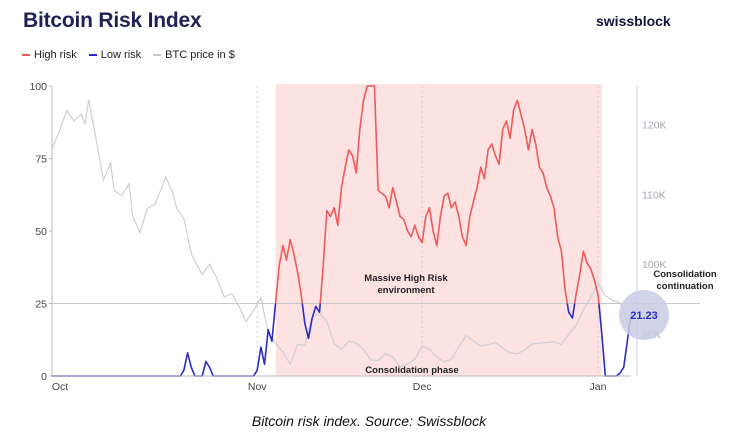 The width and height of the screenshot is (738, 442). I want to click on current-value-highlight, so click(644, 315).